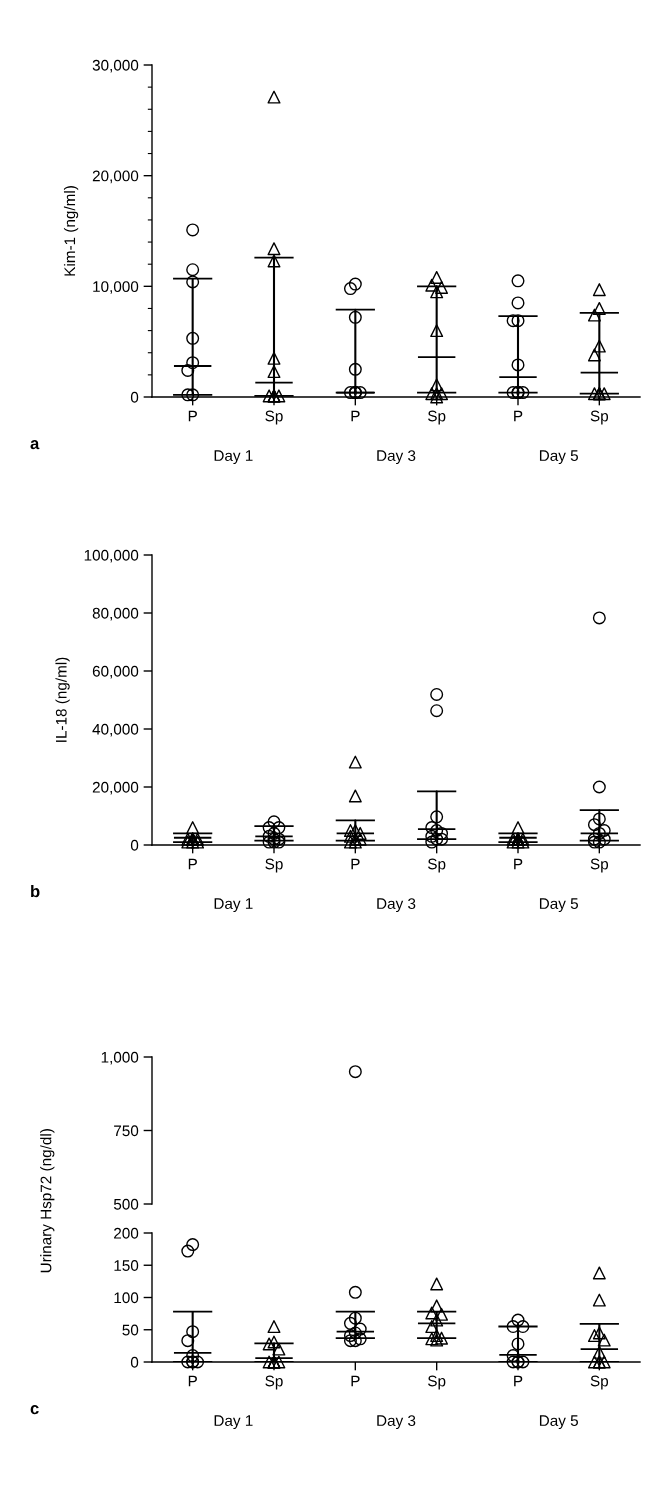 The height and width of the screenshot is (1502, 664). I want to click on y-tick-label: 40,000, so click(115, 730).